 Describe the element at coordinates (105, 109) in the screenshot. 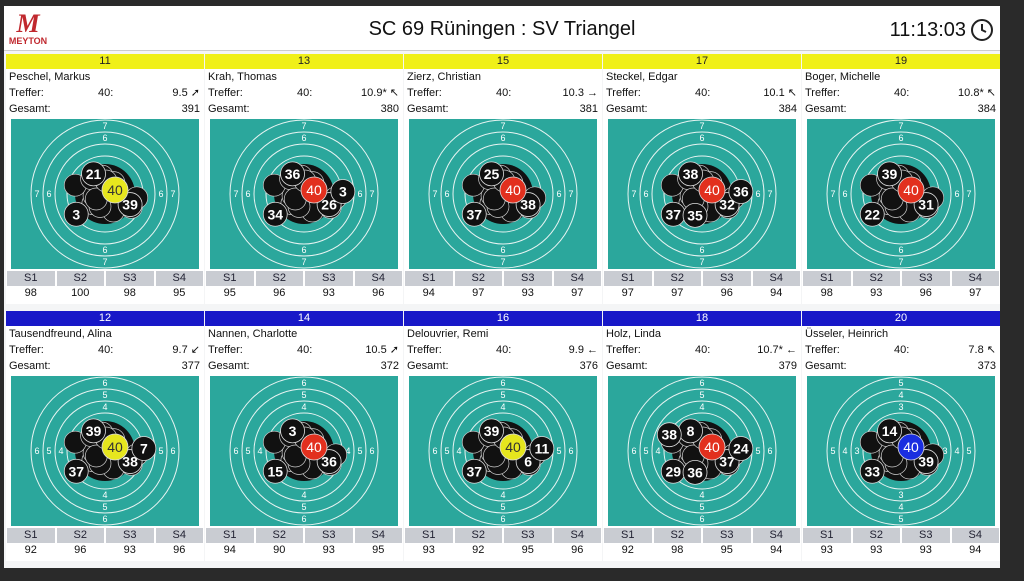

I see `total-row: Gesamt: 391` at that location.